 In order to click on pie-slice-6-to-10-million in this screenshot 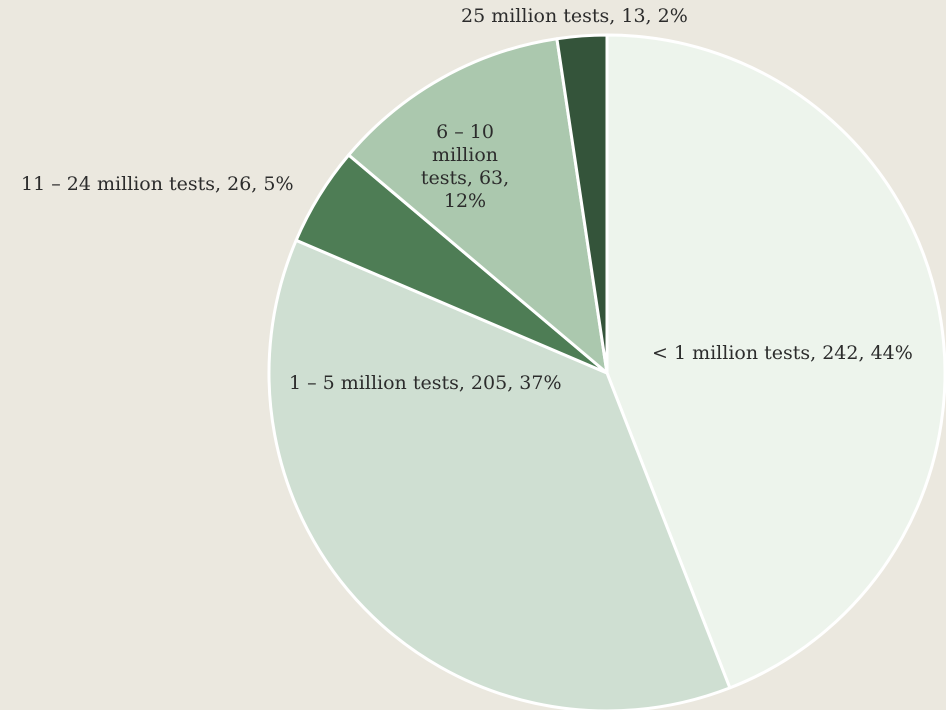, I will do `click(478, 206)`.